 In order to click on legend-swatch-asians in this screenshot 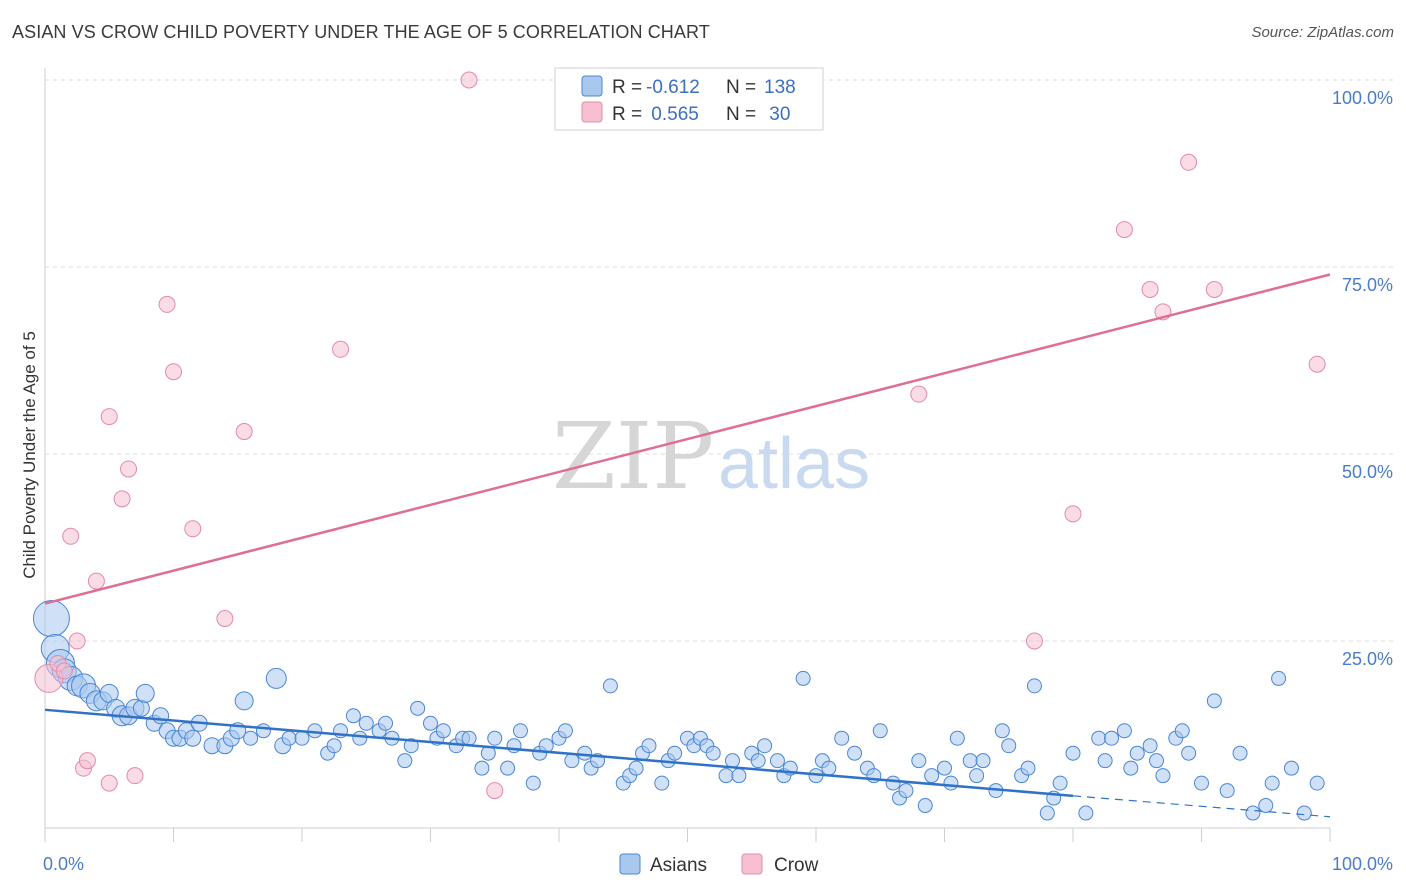, I will do `click(592, 86)`.